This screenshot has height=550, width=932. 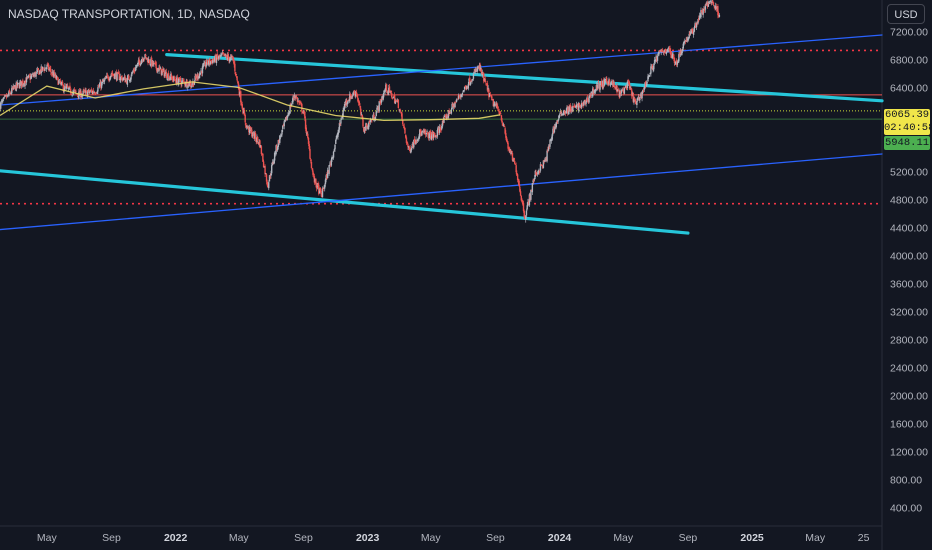 I want to click on x-tick-label: 2025, so click(x=752, y=538).